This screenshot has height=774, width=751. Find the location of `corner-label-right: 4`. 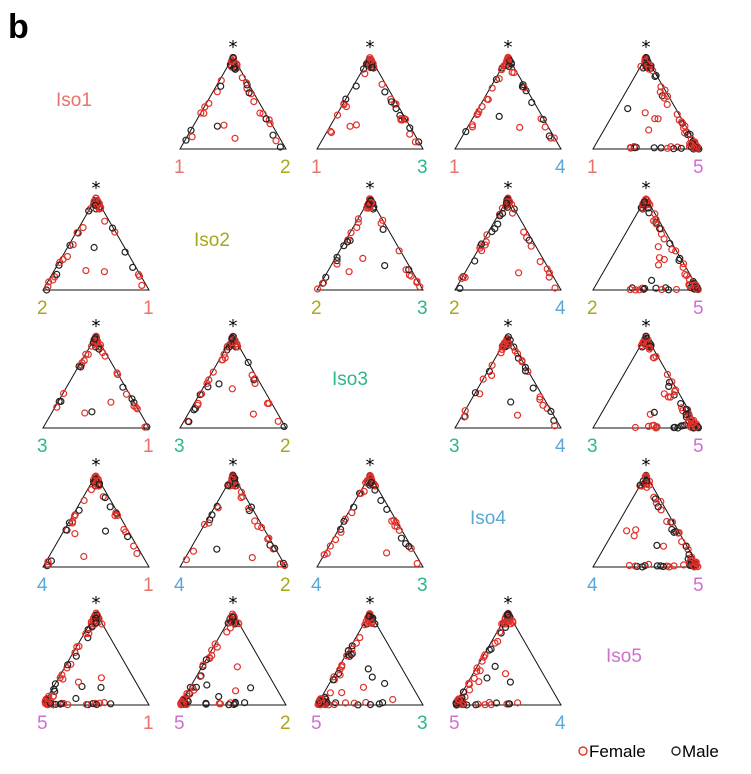

corner-label-right: 4 is located at coordinates (560, 167).